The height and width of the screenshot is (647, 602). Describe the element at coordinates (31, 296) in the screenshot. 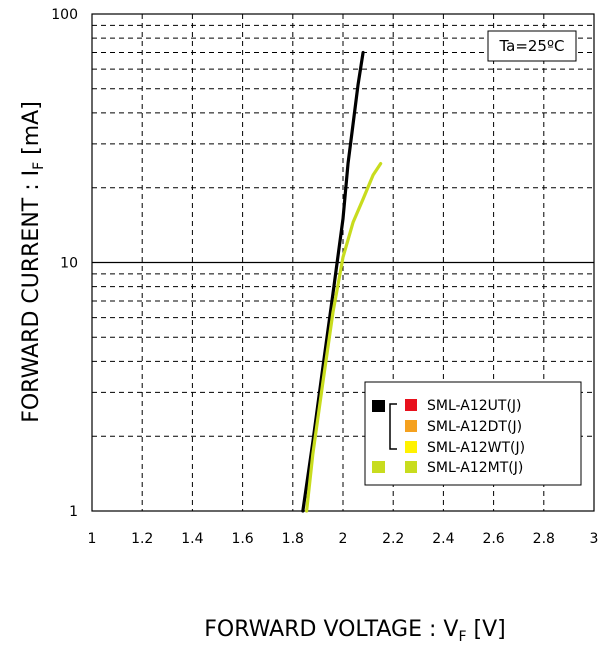

I see `y-axis-title-main: FORWARD CURRENT : I` at that location.